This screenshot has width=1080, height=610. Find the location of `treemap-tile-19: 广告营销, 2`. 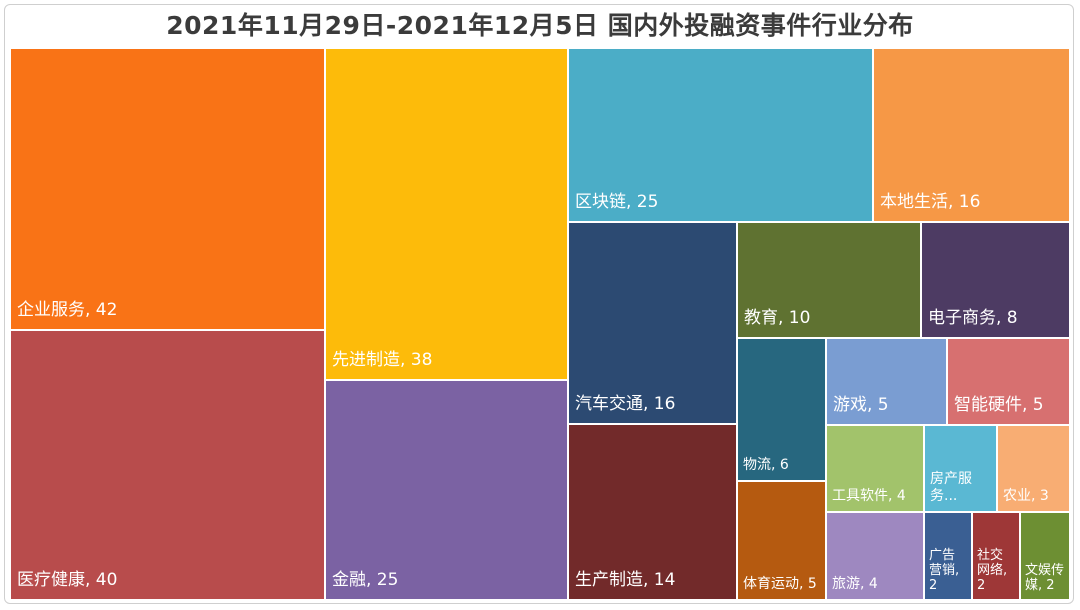

treemap-tile-19: 广告营销, 2 is located at coordinates (948, 556).